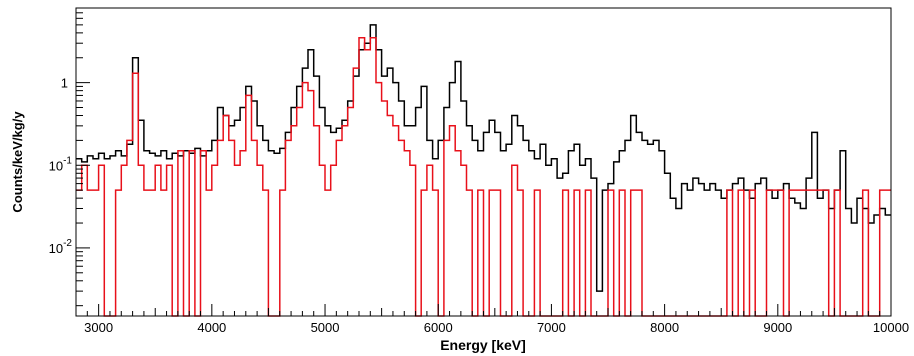  Describe the element at coordinates (61, 164) in the screenshot. I see `y-tick-label: 10⁻¹` at that location.